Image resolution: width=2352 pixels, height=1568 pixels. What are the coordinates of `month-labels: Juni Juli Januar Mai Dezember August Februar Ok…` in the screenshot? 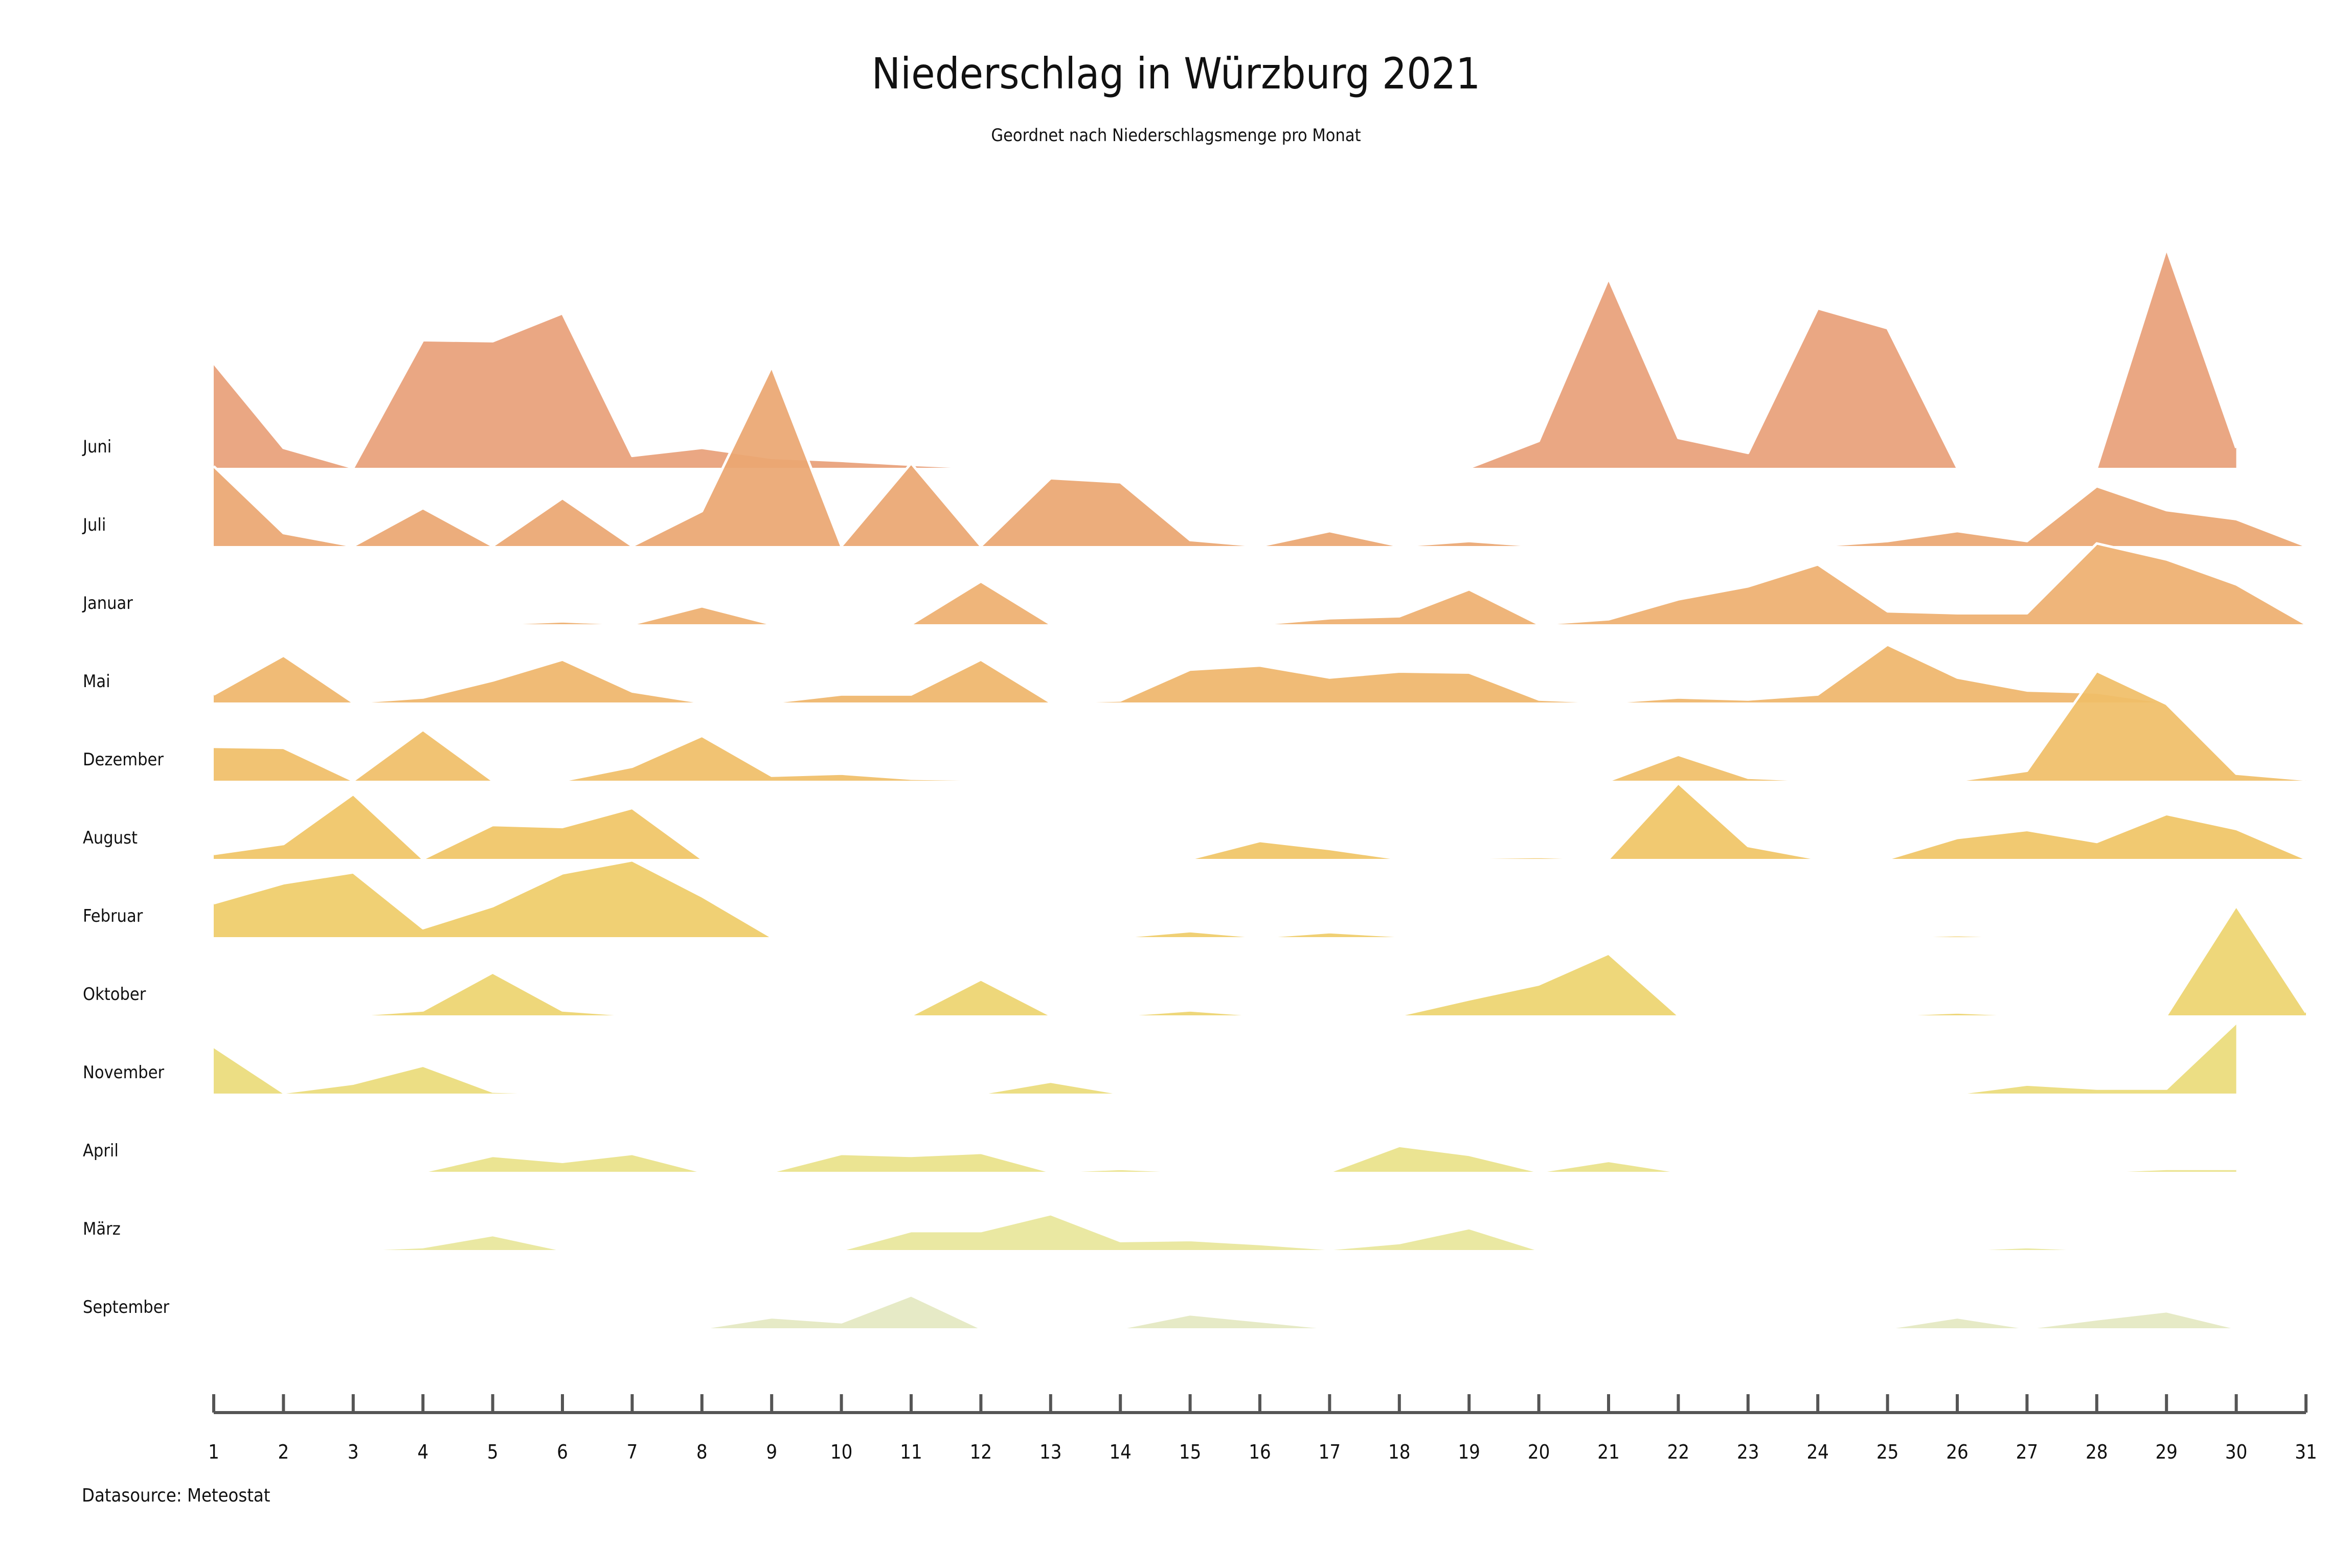 It's located at (126, 877).